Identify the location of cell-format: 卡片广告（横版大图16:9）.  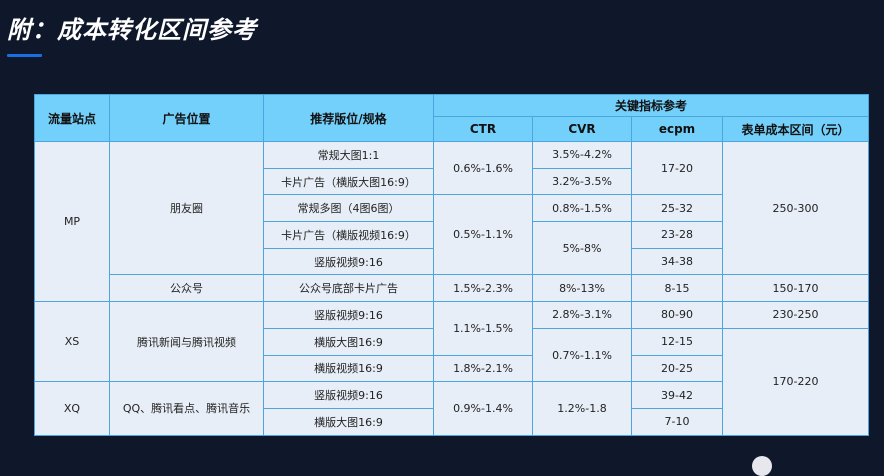
(348, 181).